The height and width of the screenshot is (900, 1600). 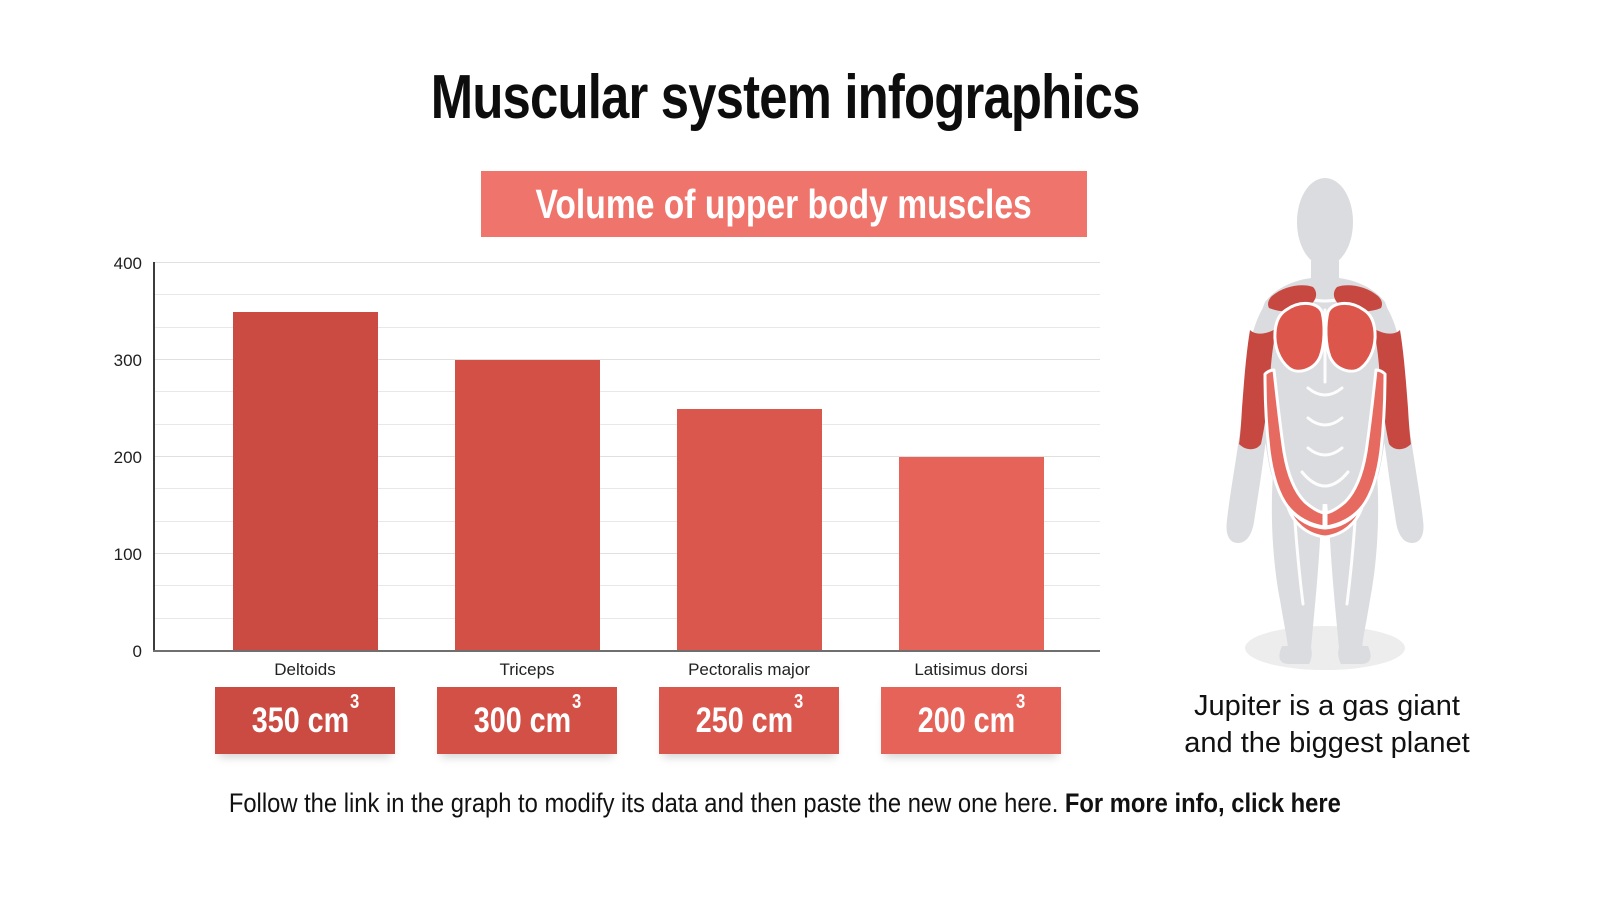 I want to click on bar-latisimus-dorsi, so click(x=971, y=554).